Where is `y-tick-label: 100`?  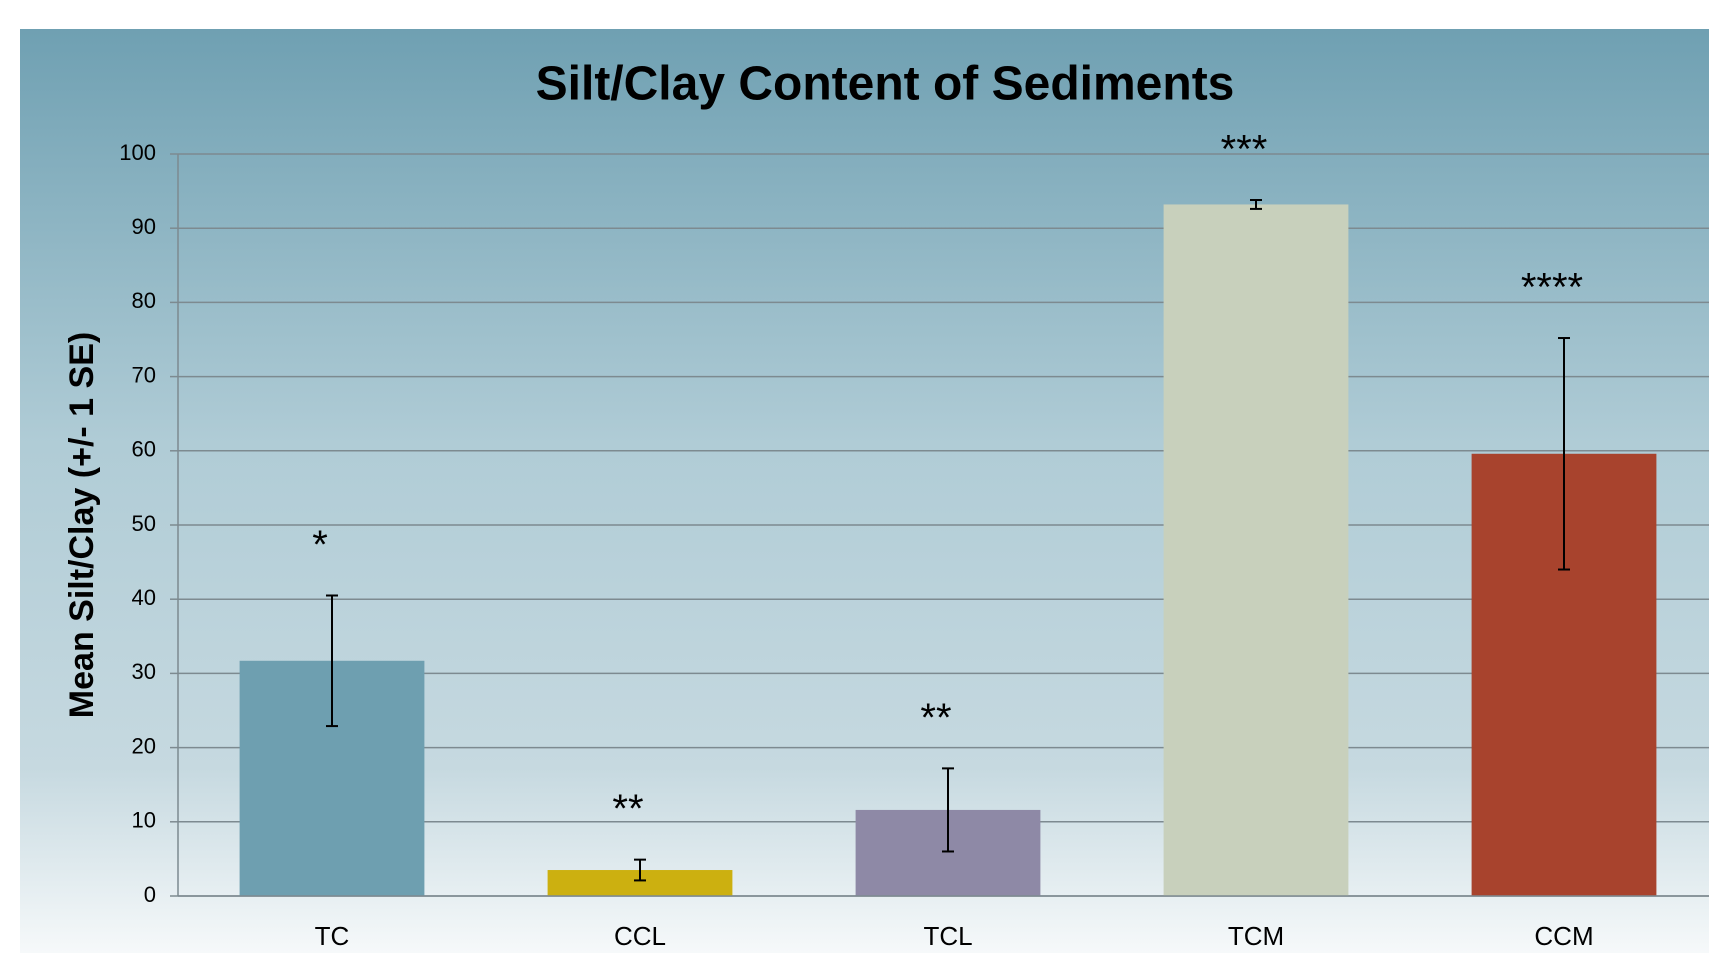
y-tick-label: 100 is located at coordinates (137, 152).